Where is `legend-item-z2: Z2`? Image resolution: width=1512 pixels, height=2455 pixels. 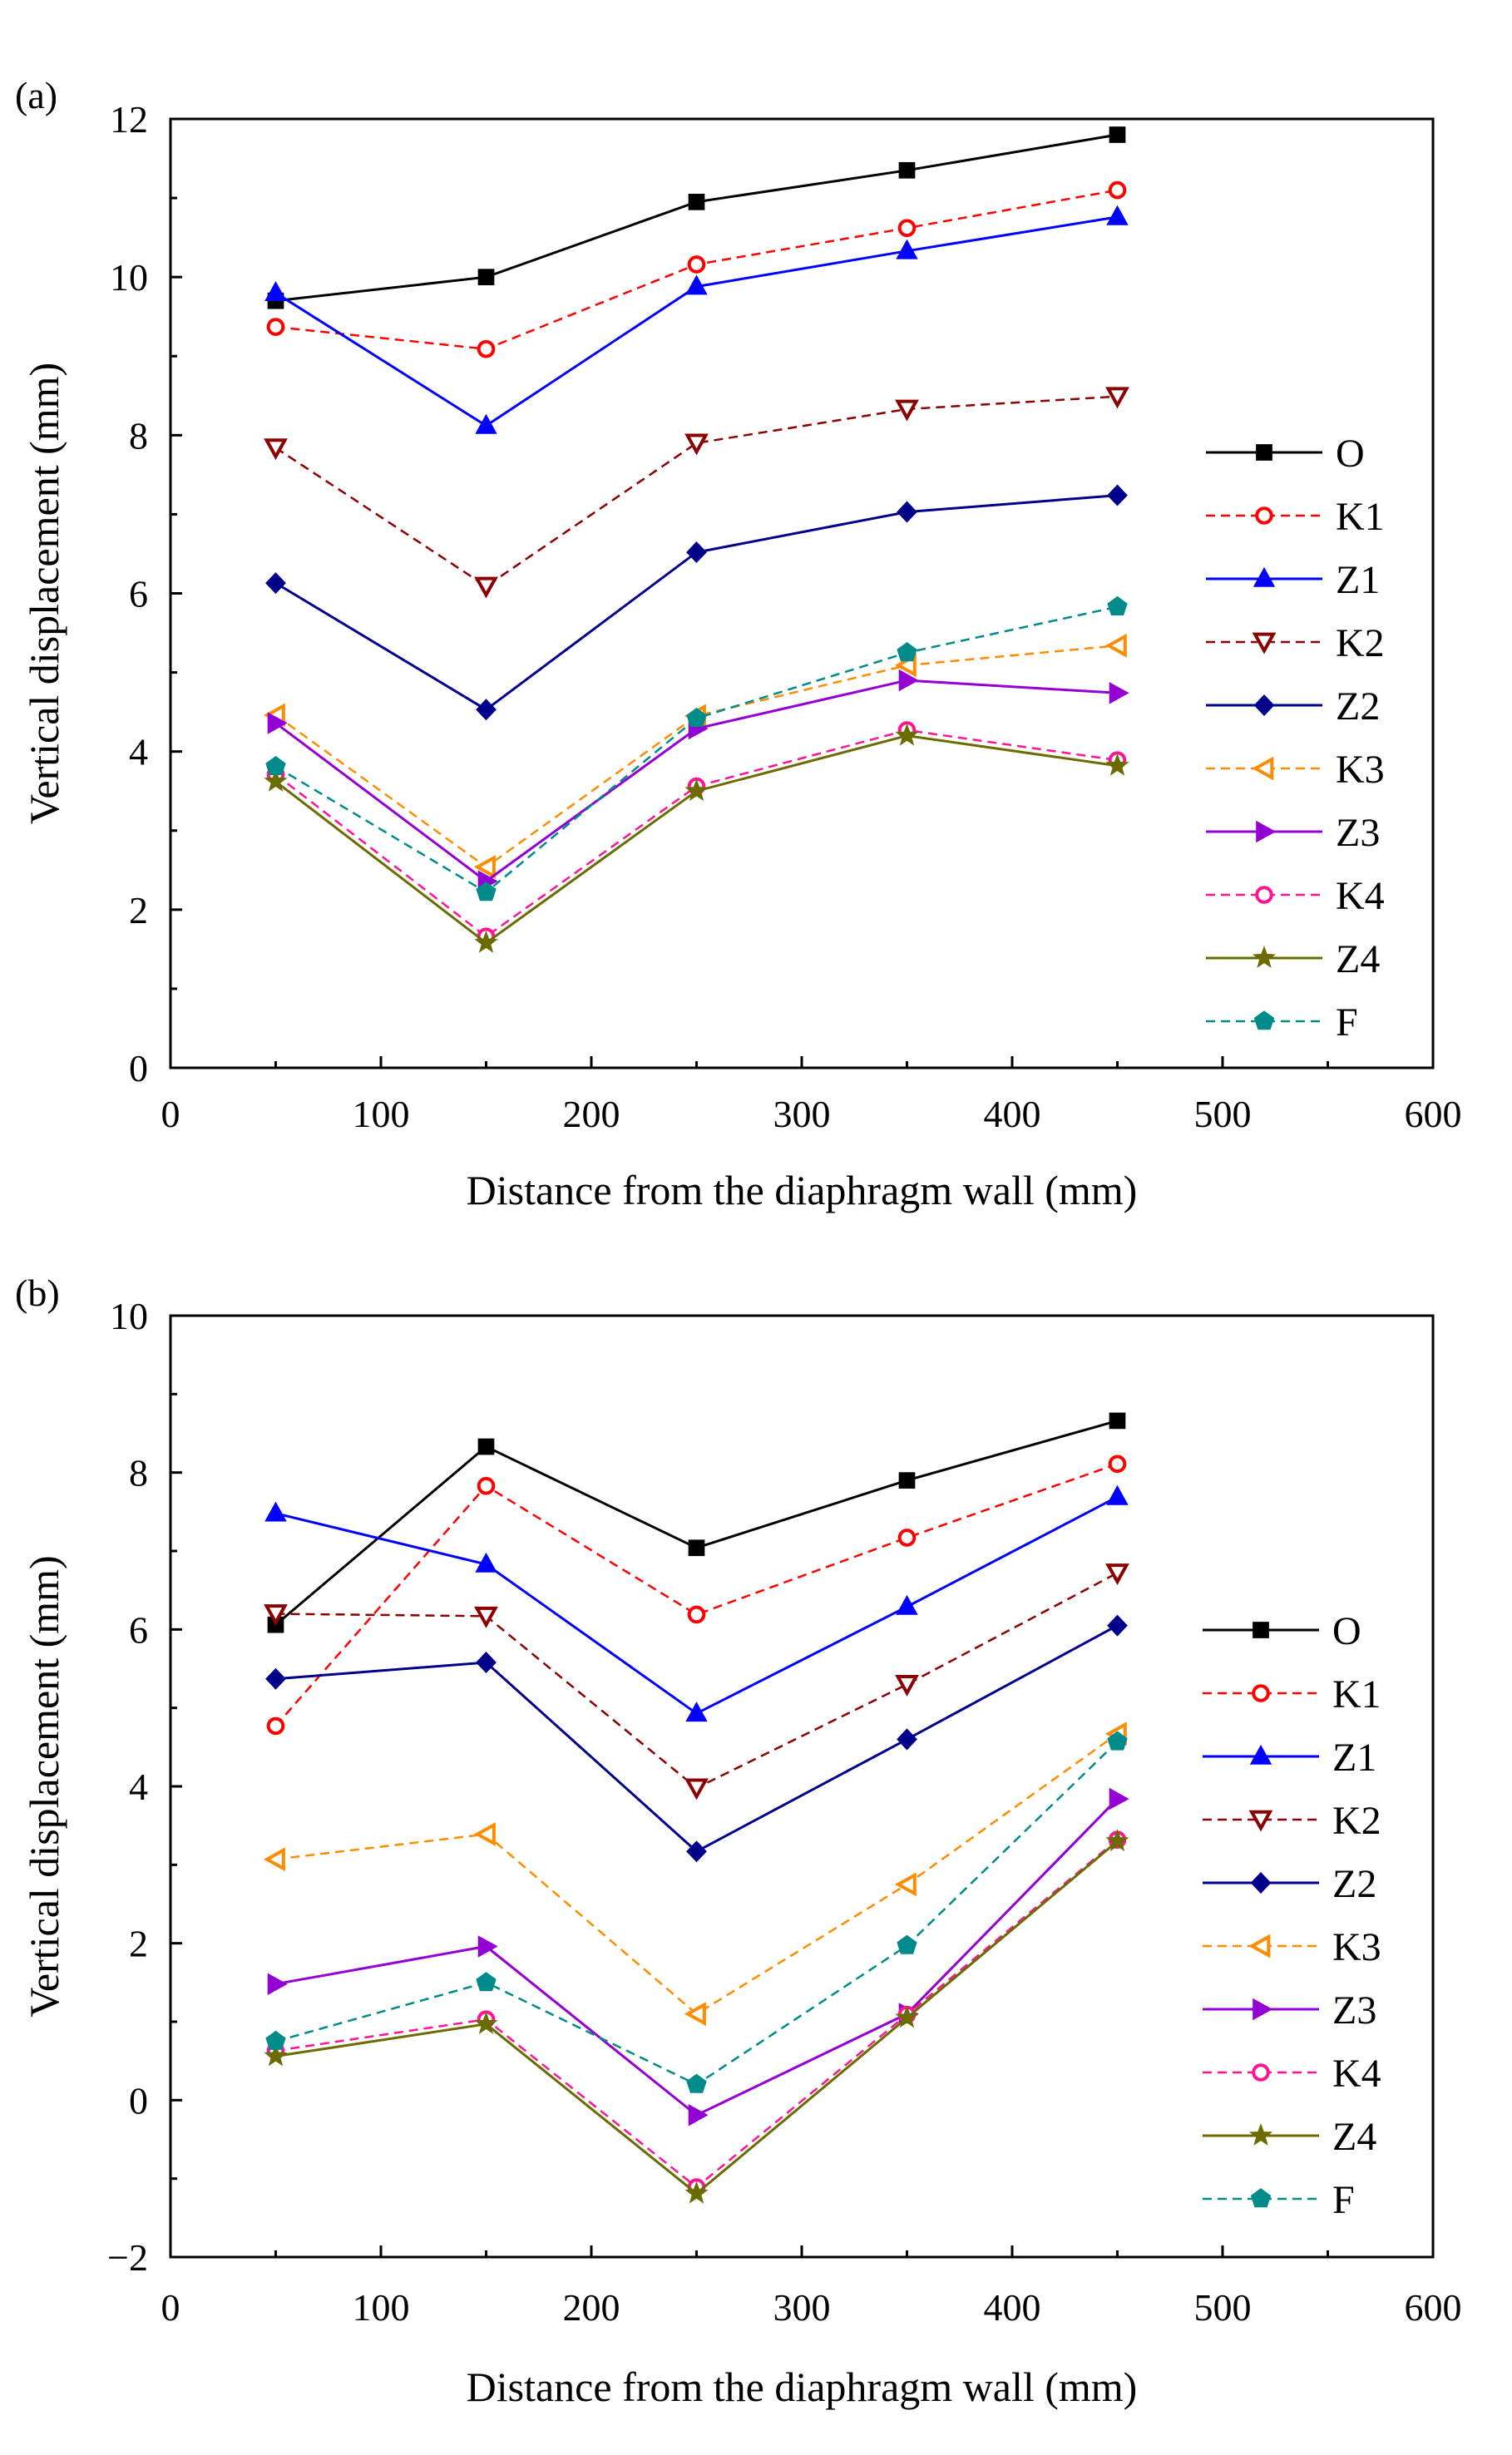 legend-item-z2: Z2 is located at coordinates (1293, 706).